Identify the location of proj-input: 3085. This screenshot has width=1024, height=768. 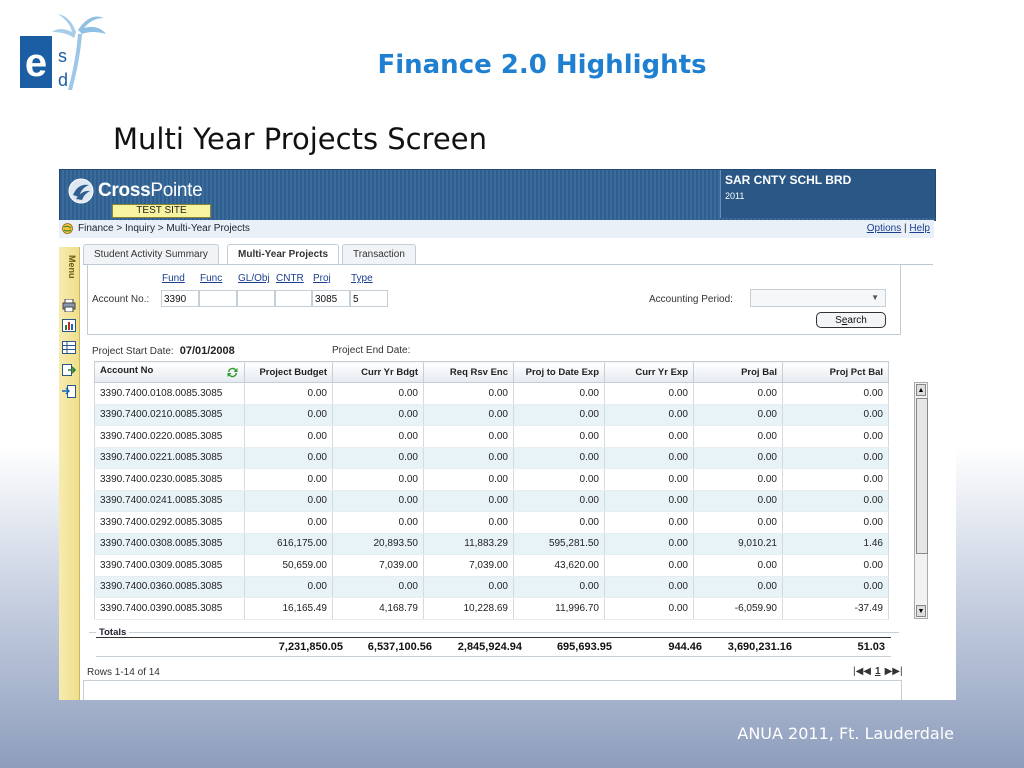
(331, 298).